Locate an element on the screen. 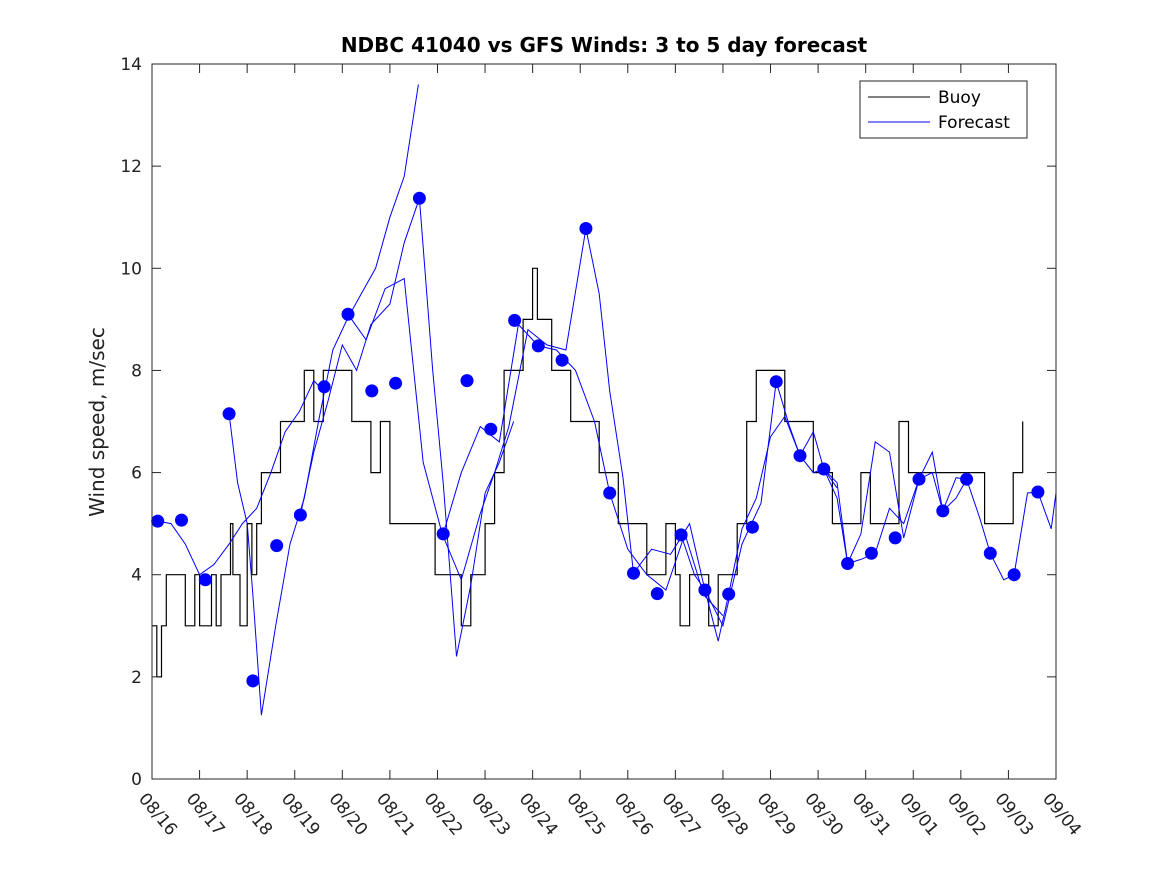  y-tick-label: 6 is located at coordinates (136, 474).